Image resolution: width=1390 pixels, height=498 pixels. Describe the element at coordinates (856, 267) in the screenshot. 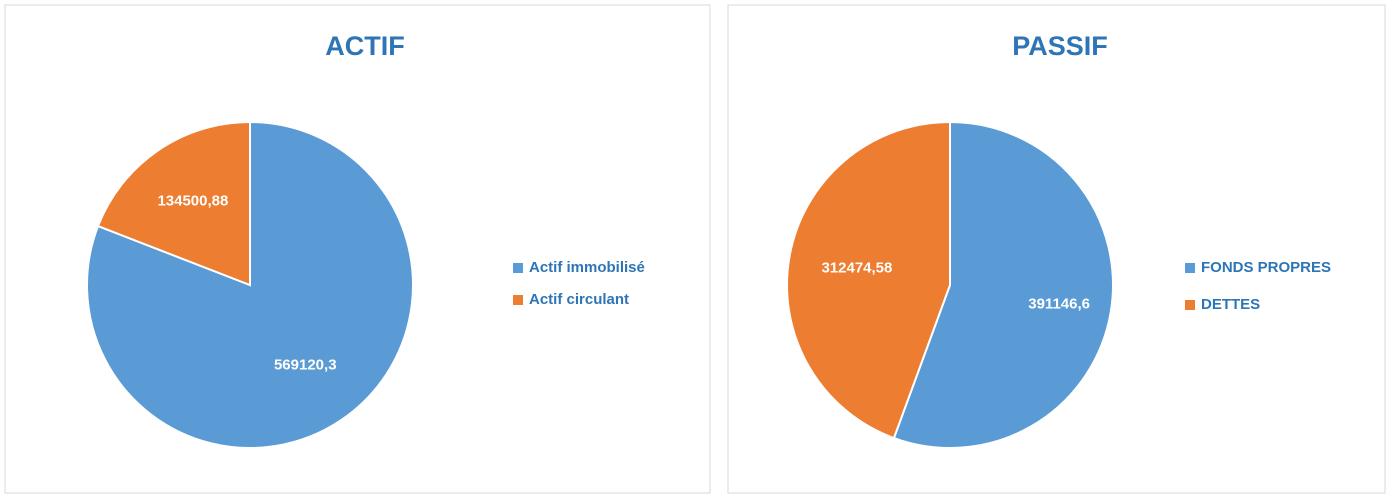

I see `data-label: 312474,58` at that location.